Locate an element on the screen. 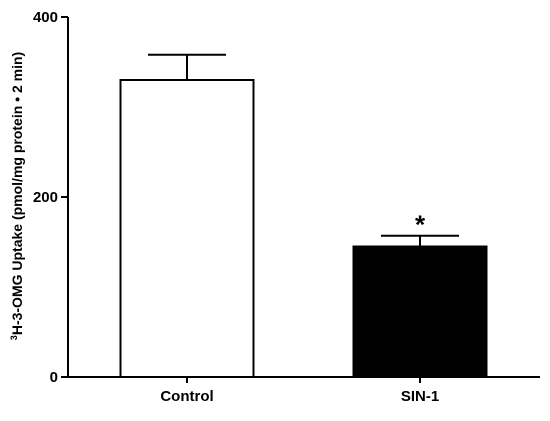  y-tick-label-0: 0 is located at coordinates (54, 377).